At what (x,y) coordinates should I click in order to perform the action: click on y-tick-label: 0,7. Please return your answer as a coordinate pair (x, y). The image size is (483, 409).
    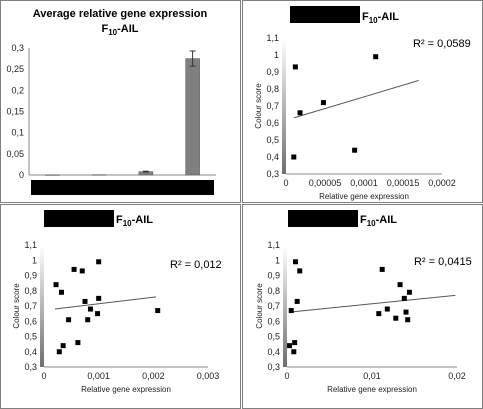
    Looking at the image, I should click on (272, 106).